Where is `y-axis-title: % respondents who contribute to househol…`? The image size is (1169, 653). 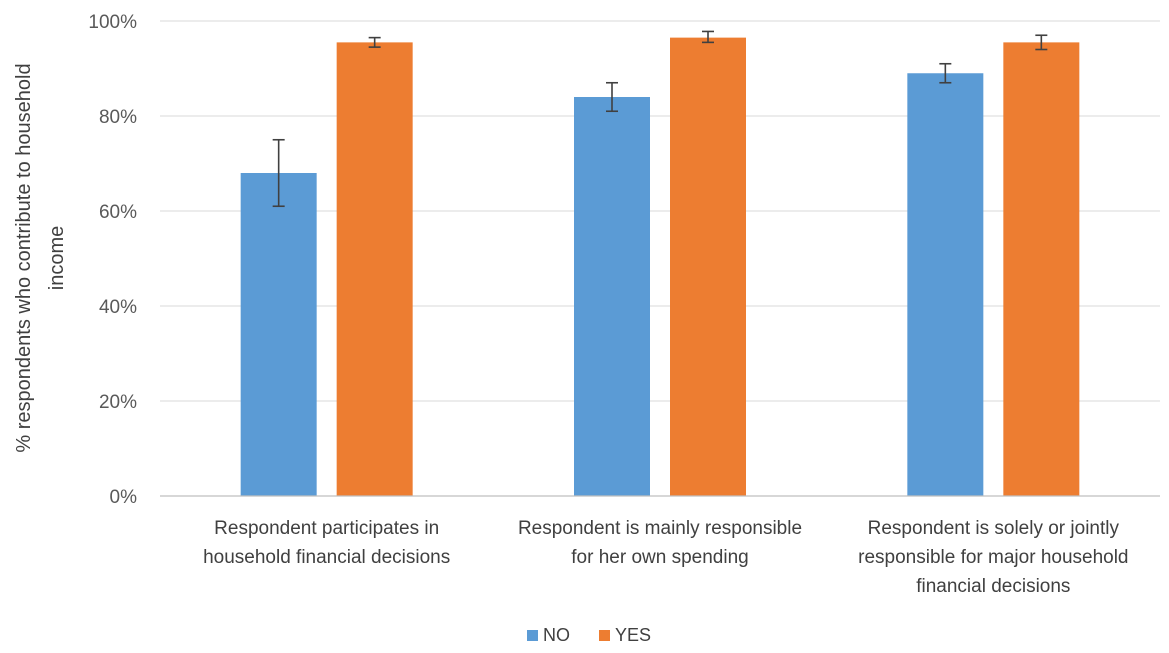 y-axis-title: % respondents who contribute to househol… is located at coordinates (40, 257).